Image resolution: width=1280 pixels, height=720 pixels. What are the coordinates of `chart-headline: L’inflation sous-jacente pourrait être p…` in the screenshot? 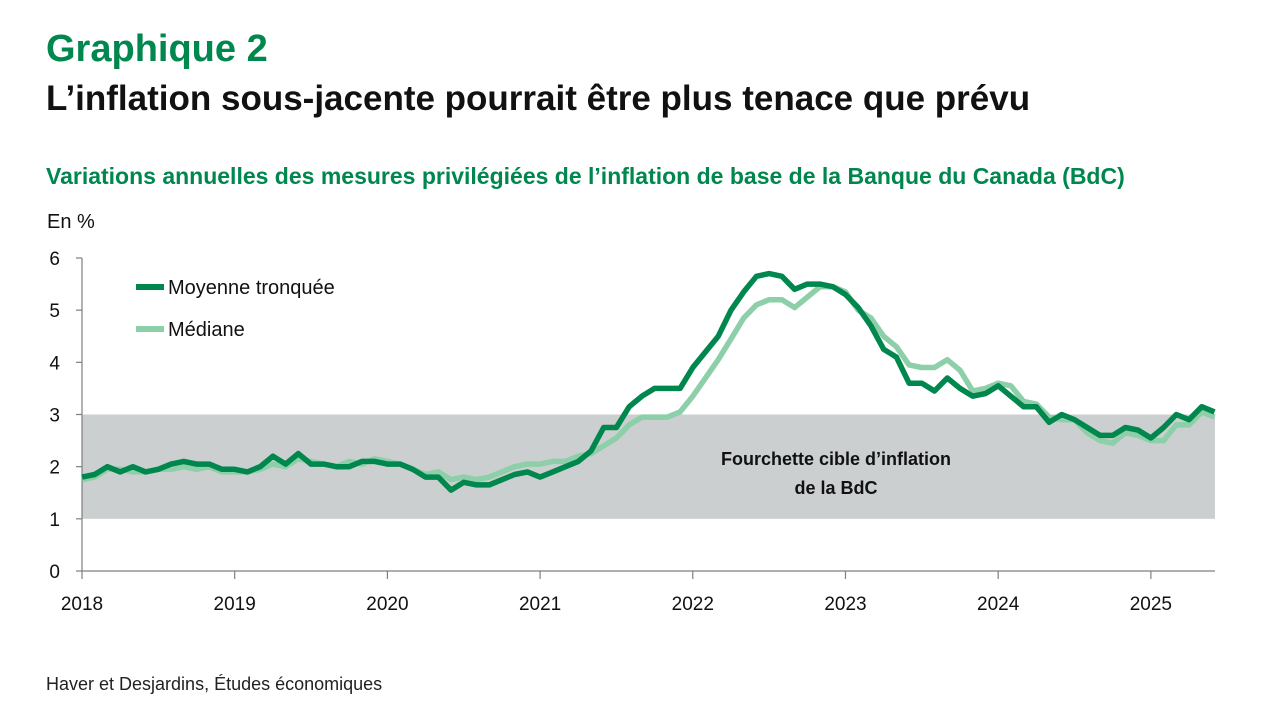 It's located at (538, 98).